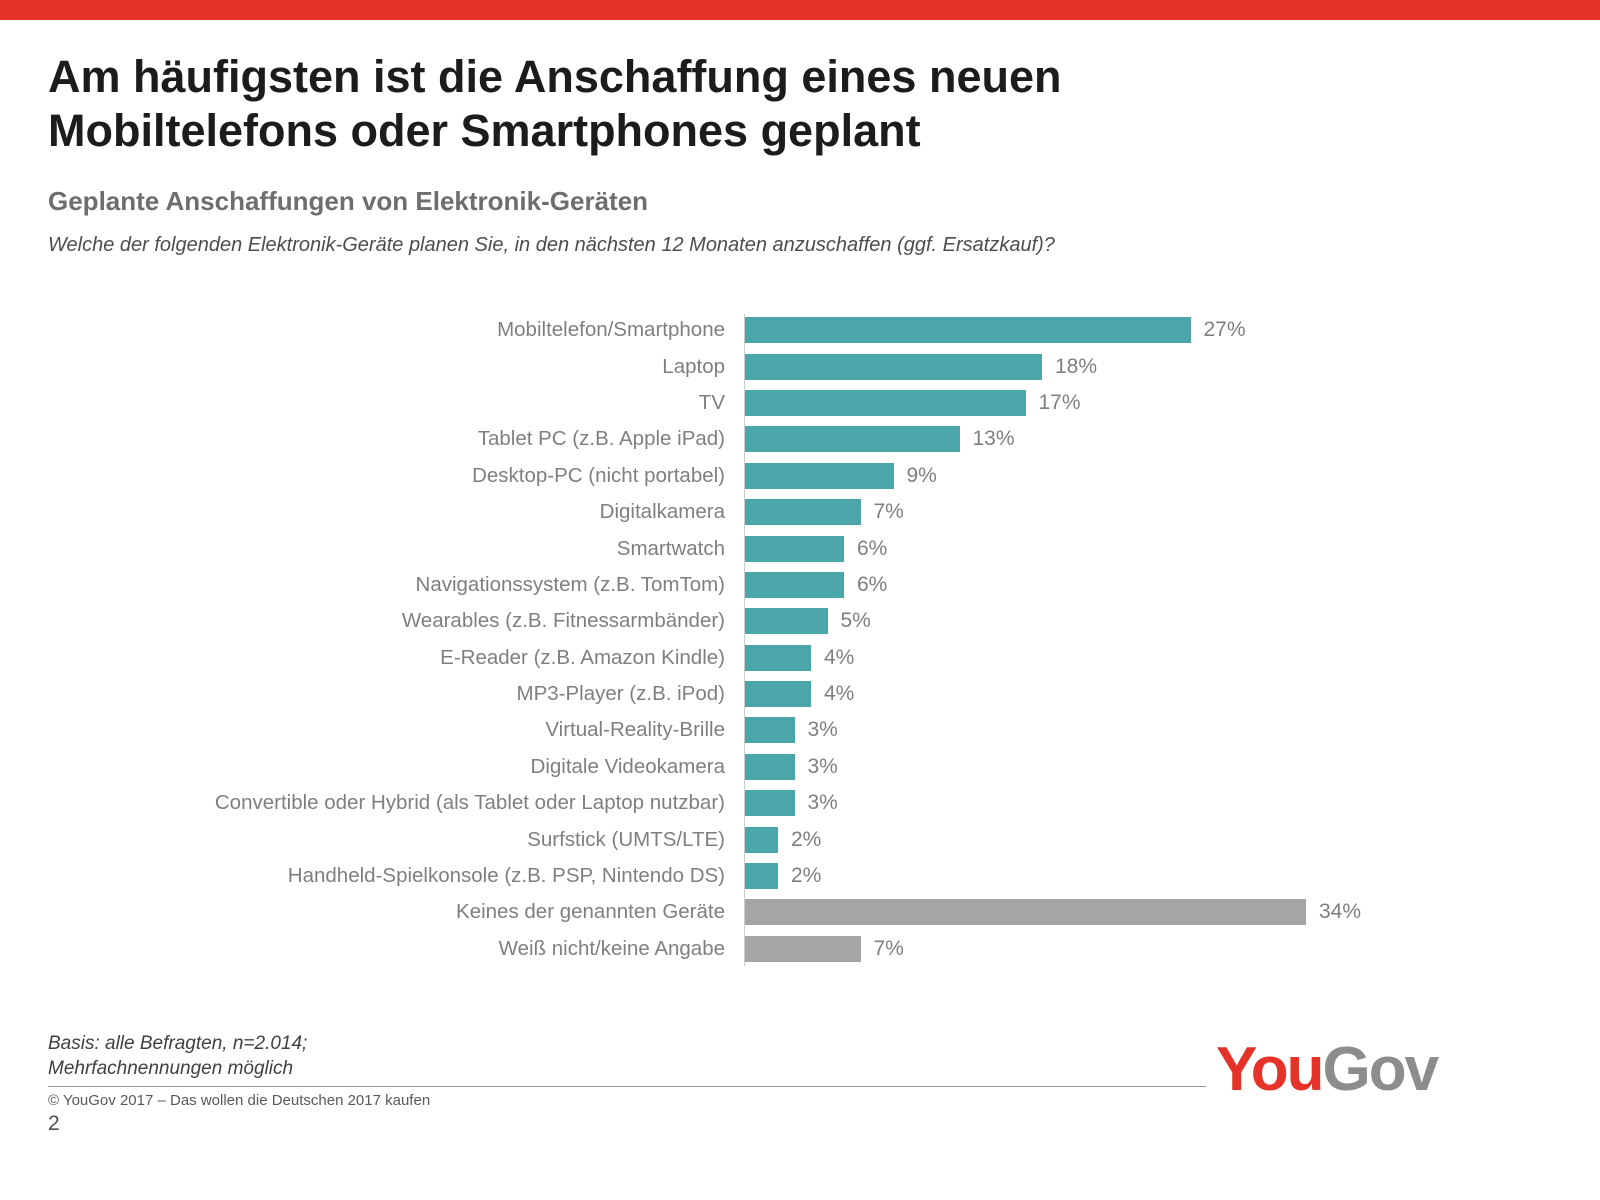 The width and height of the screenshot is (1600, 1200). I want to click on chart-axis-line, so click(744, 640).